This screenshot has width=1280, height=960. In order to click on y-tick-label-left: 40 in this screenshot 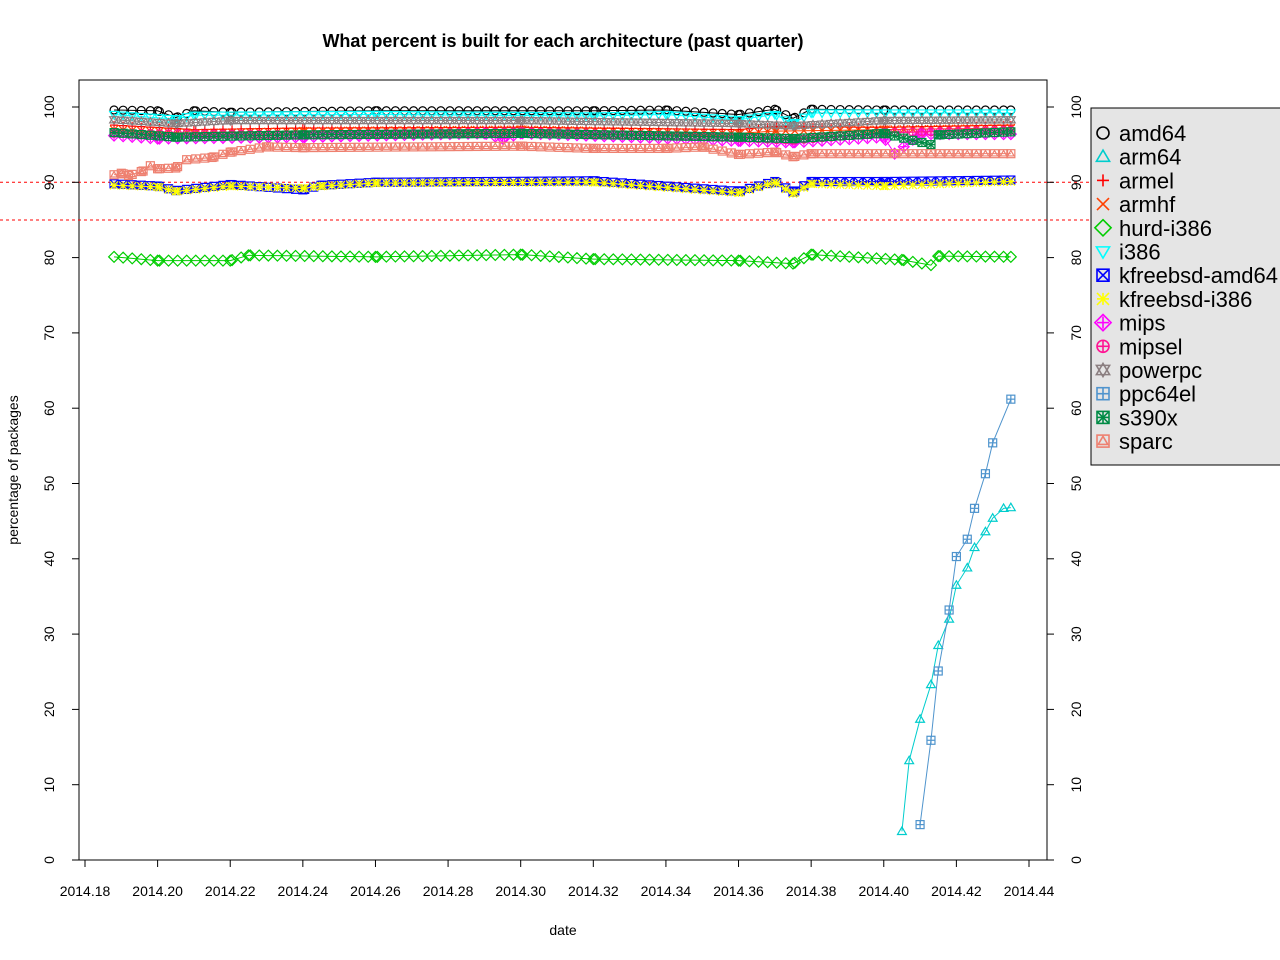, I will do `click(49, 559)`.